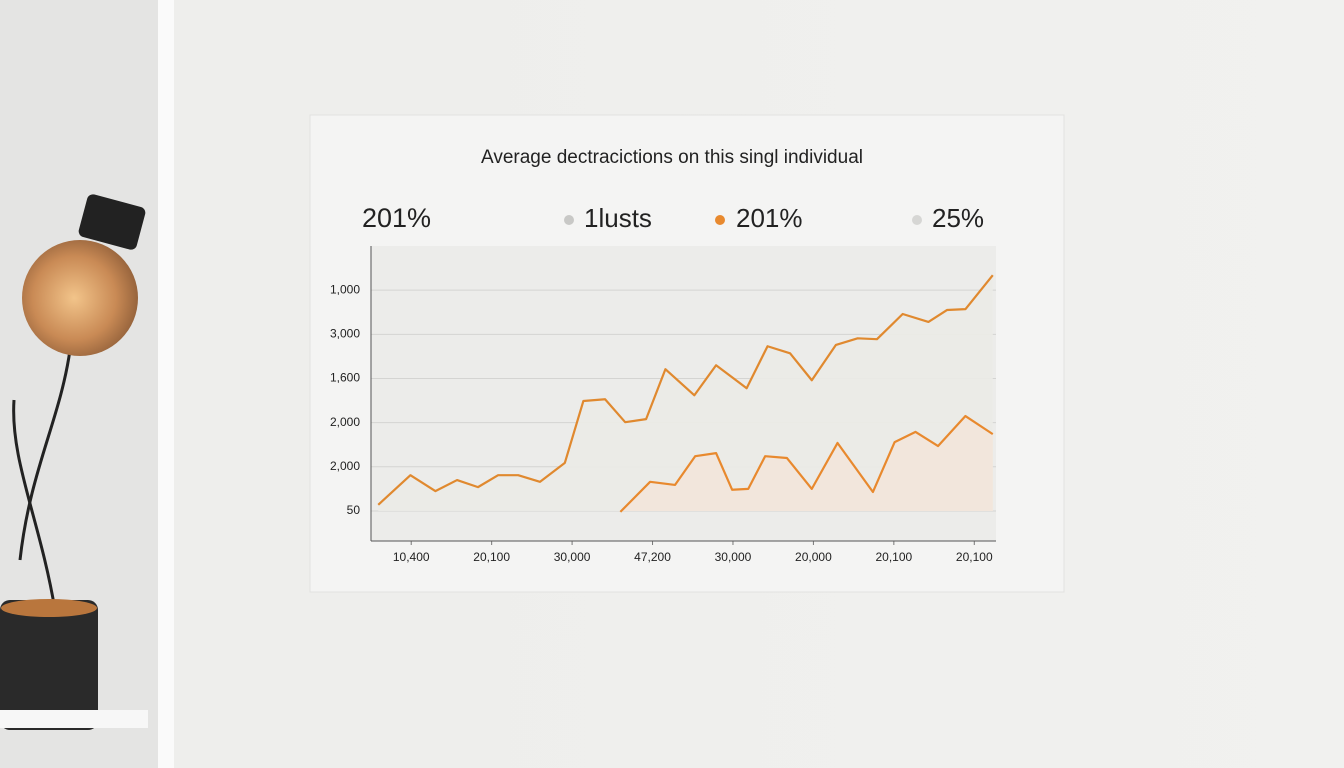  Describe the element at coordinates (345, 289) in the screenshot. I see `y-tick-label: 1,000` at that location.